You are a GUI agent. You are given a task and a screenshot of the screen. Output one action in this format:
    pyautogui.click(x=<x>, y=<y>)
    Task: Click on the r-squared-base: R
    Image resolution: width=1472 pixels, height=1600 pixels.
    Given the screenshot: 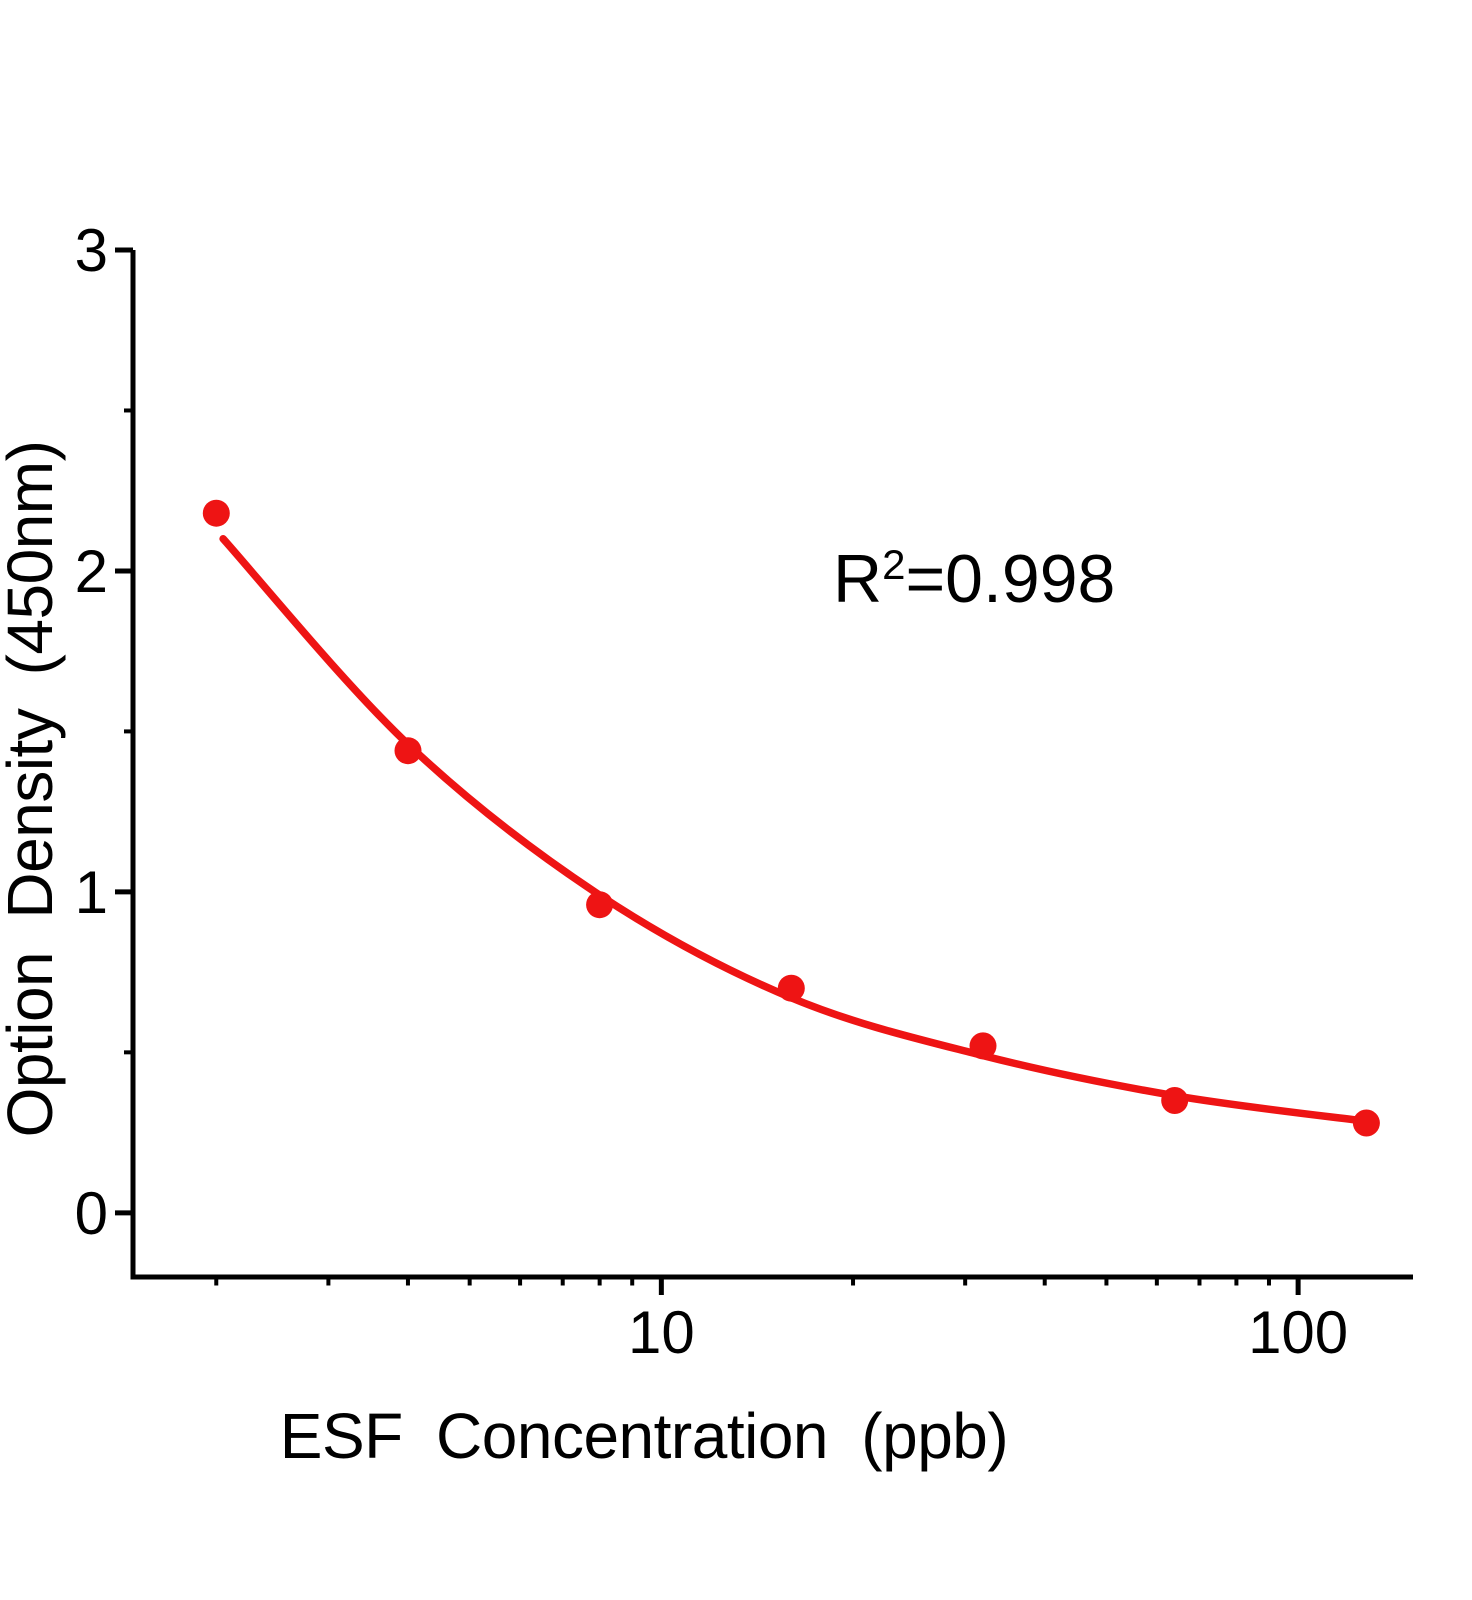 What is the action you would take?
    pyautogui.click(x=858, y=579)
    